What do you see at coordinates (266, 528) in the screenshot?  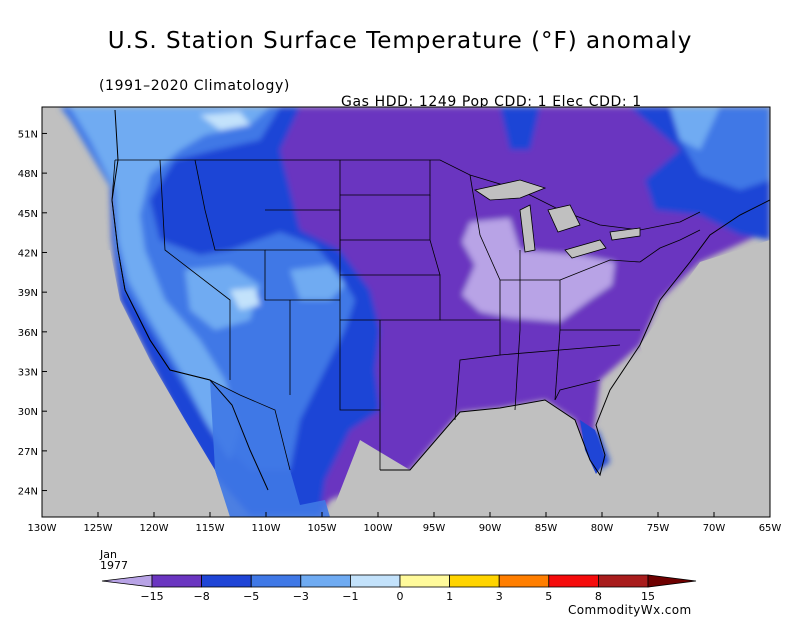 I see `lon-tick-label: 110W` at bounding box center [266, 528].